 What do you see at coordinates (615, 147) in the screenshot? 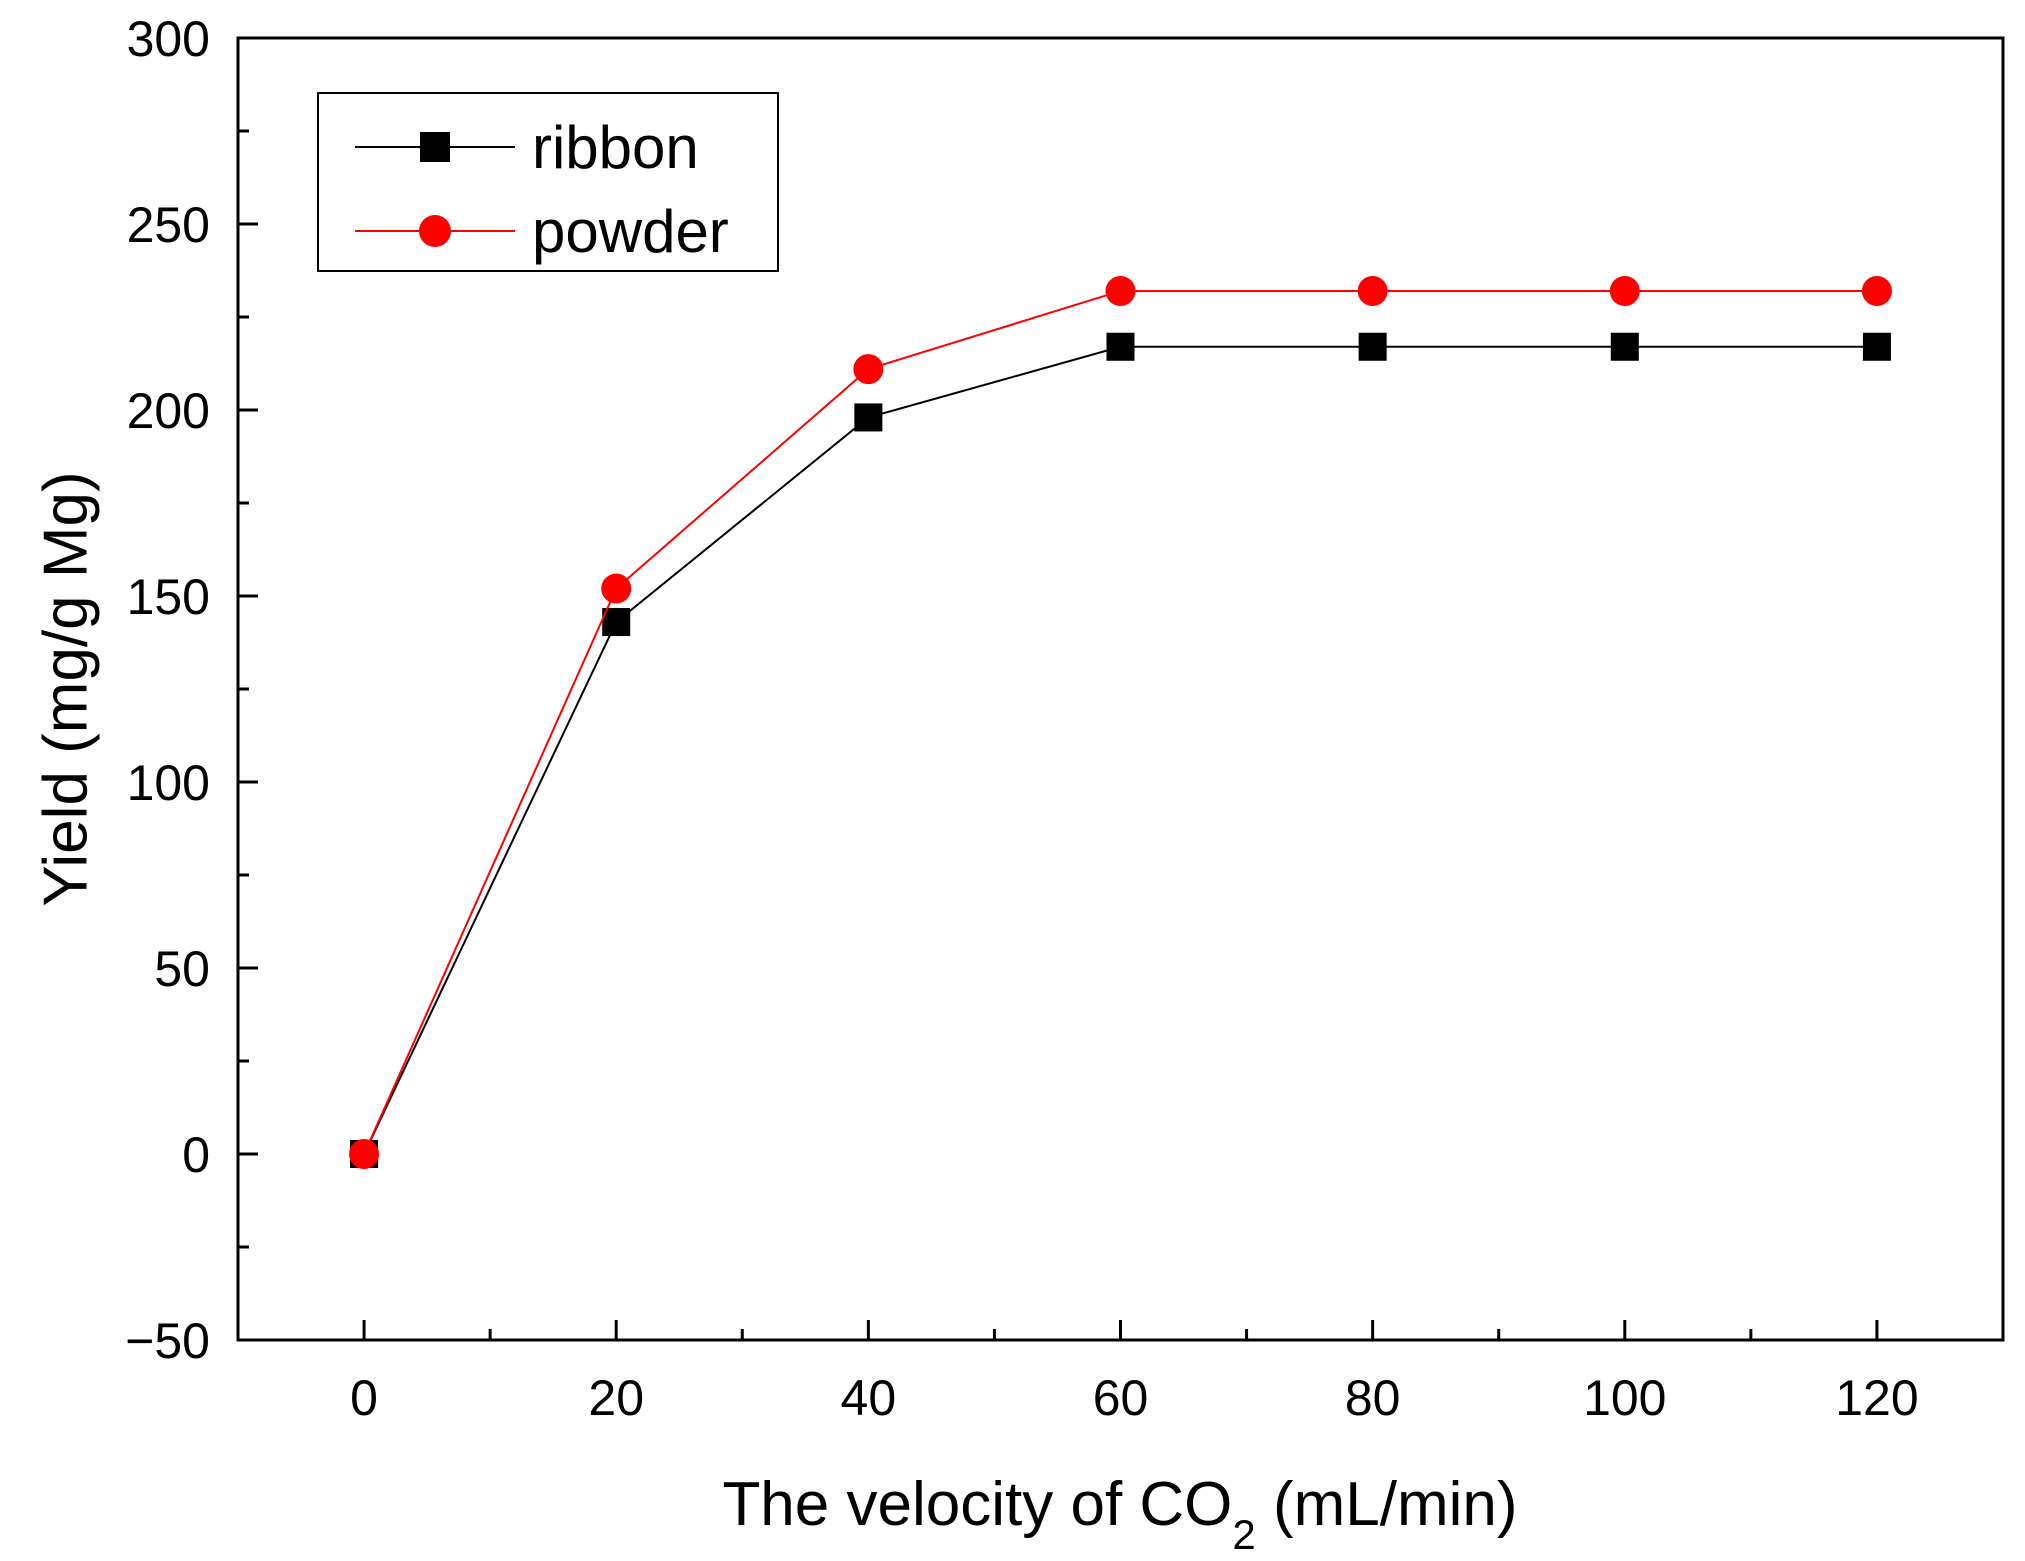
I see `legend-ribbon-label: ribbon` at bounding box center [615, 147].